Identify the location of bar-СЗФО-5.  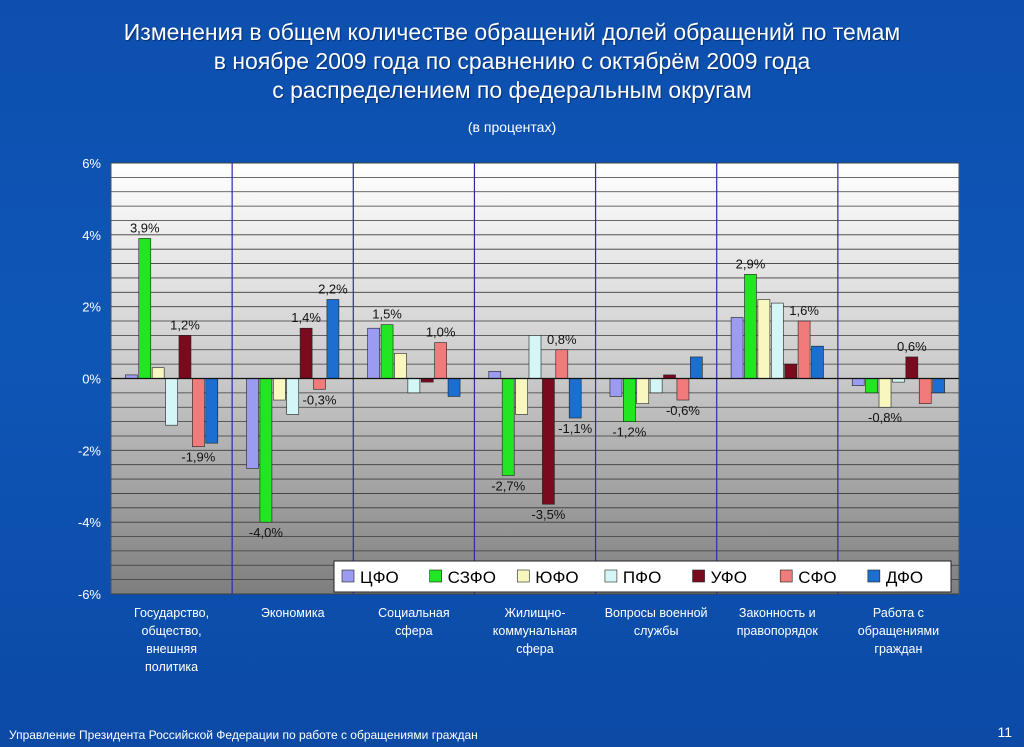
(750, 326).